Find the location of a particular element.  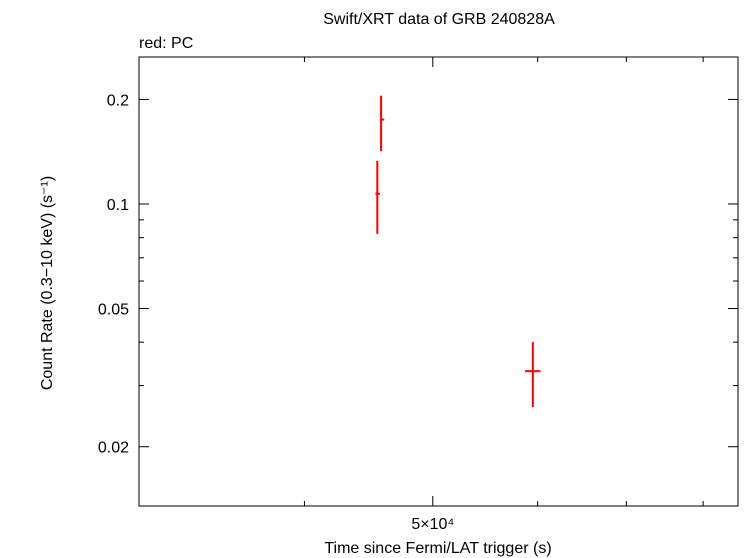

y-tick-label: 0.1 is located at coordinates (118, 205).